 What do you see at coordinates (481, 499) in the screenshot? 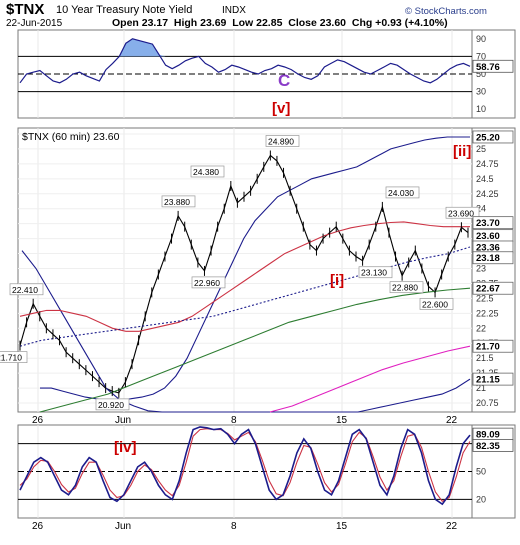
I see `stoch-tick-label: 20` at bounding box center [481, 499].